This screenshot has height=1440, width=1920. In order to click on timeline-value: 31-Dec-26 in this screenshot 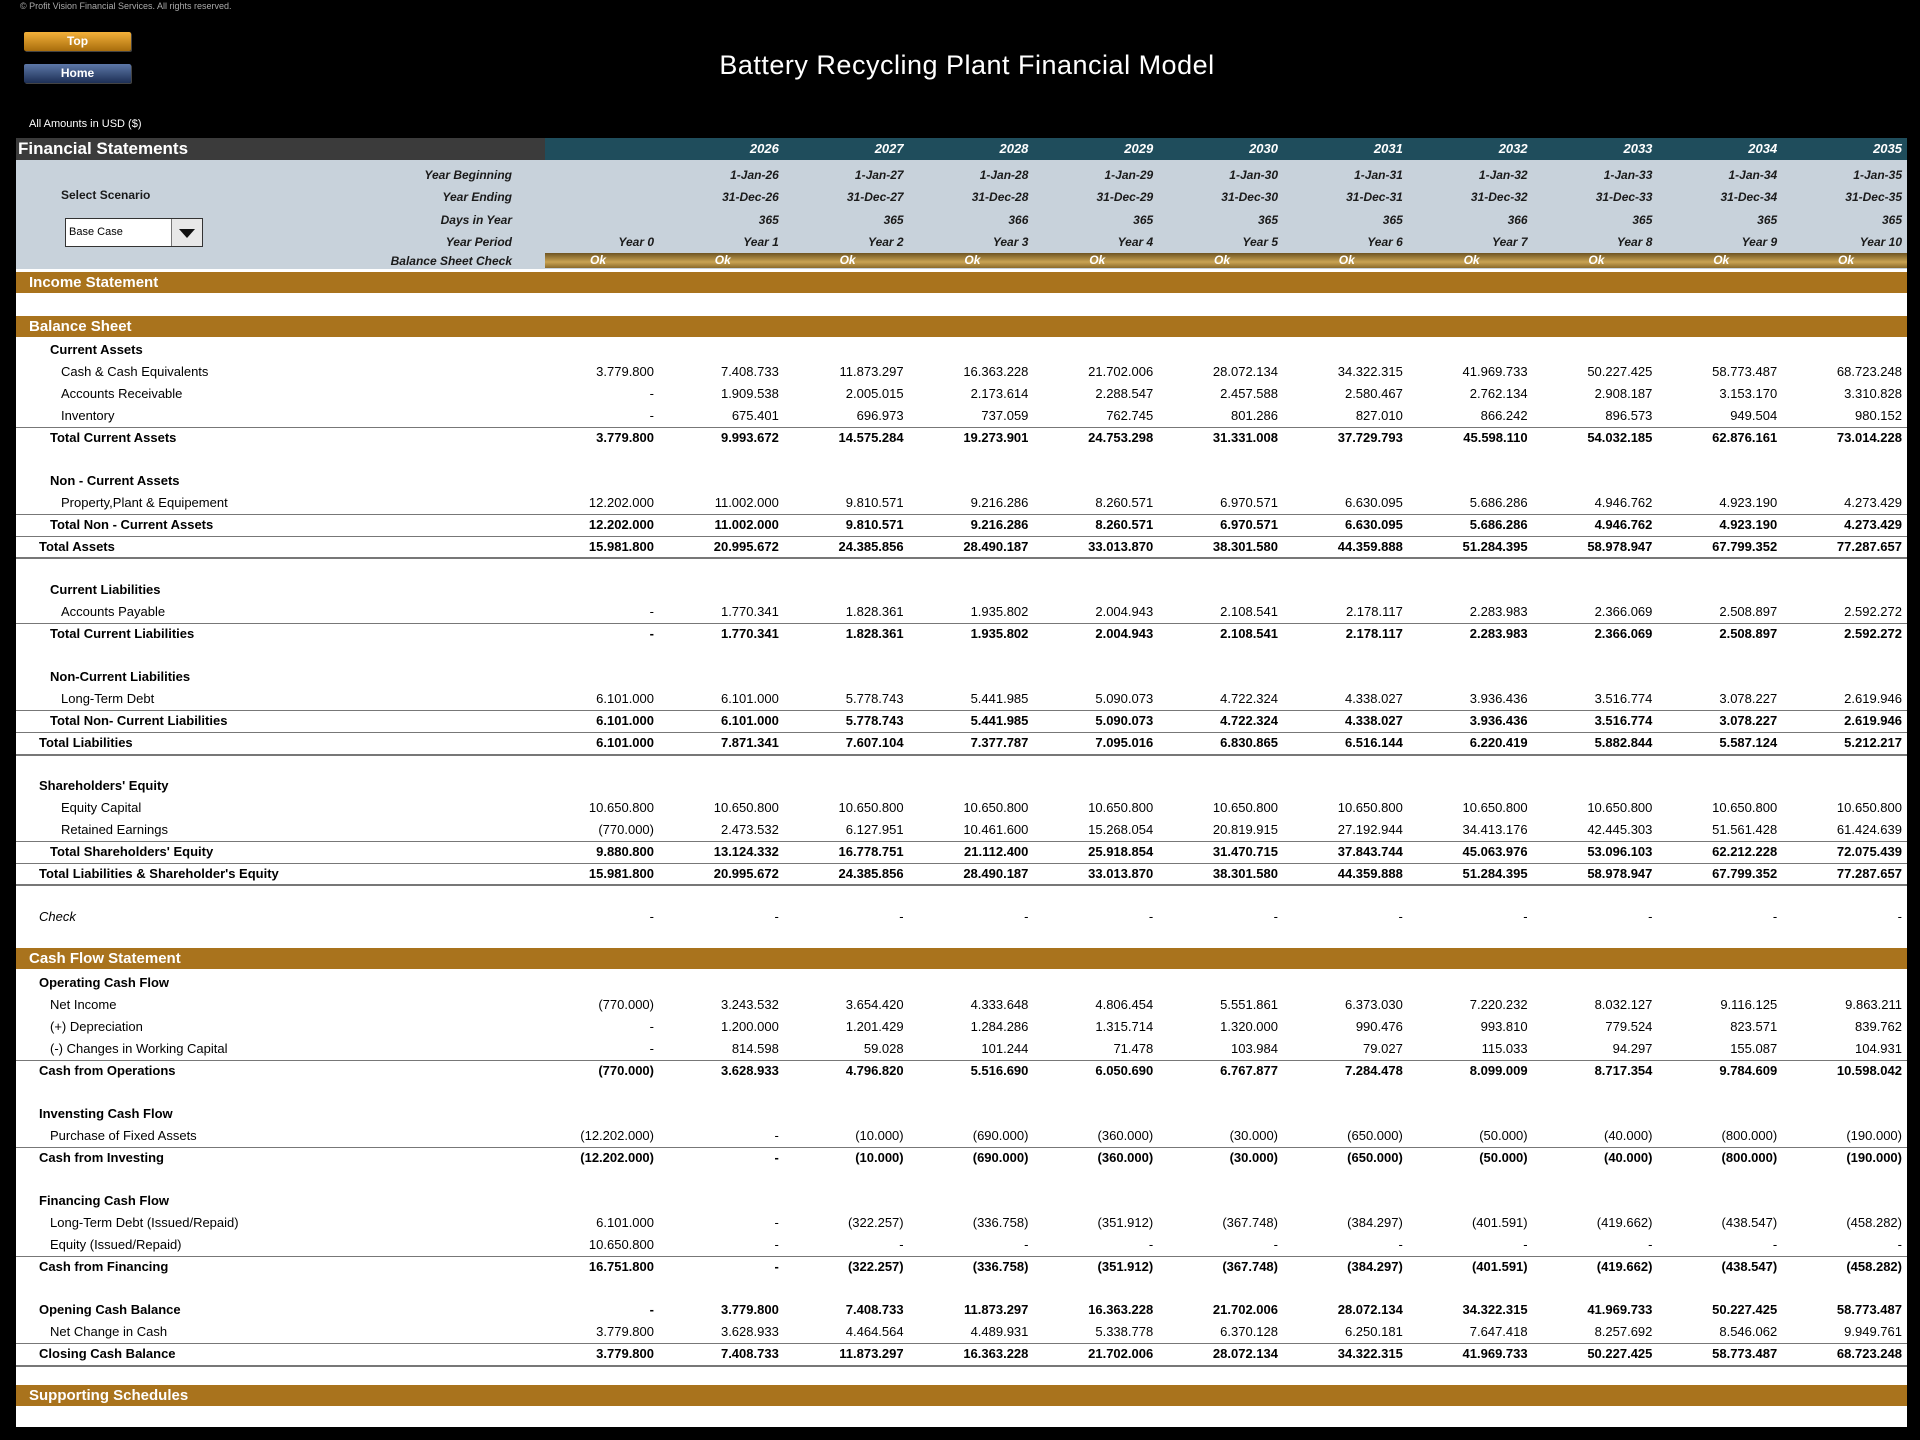, I will do `click(750, 197)`.